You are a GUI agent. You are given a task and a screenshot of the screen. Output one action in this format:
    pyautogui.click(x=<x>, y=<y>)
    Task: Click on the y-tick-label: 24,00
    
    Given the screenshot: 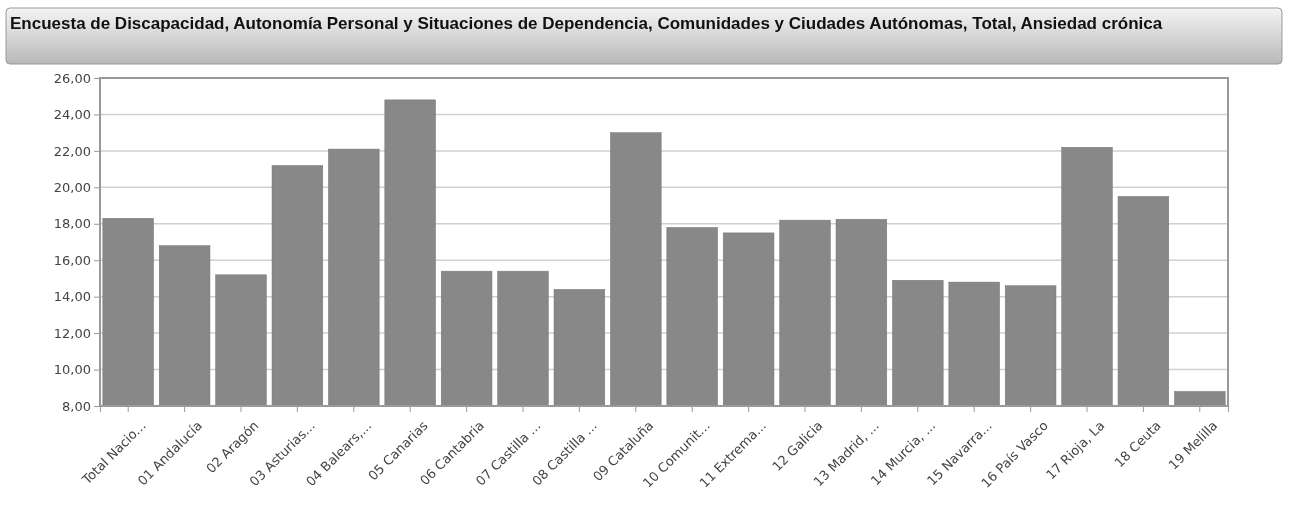 What is the action you would take?
    pyautogui.click(x=72, y=115)
    